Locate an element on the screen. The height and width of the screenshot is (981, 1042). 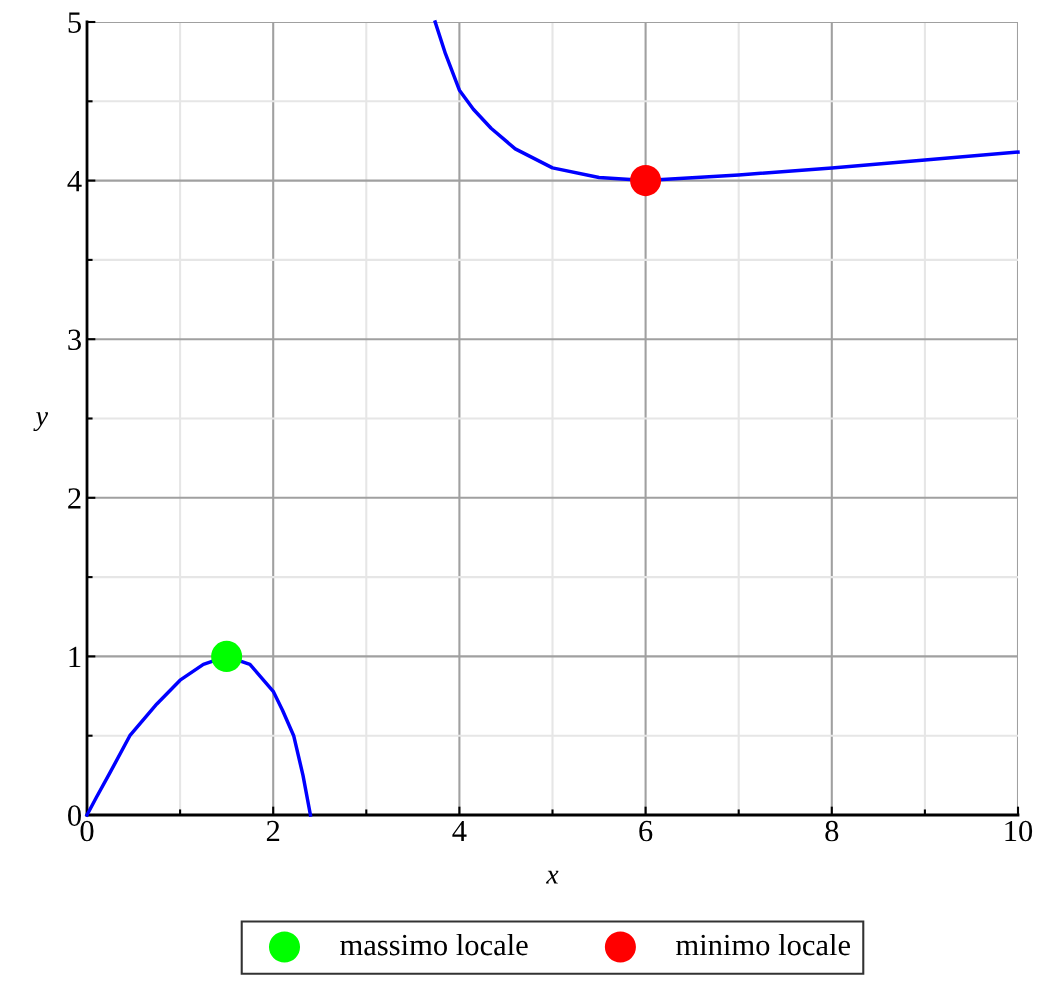
x-tick-label: 8 is located at coordinates (832, 831).